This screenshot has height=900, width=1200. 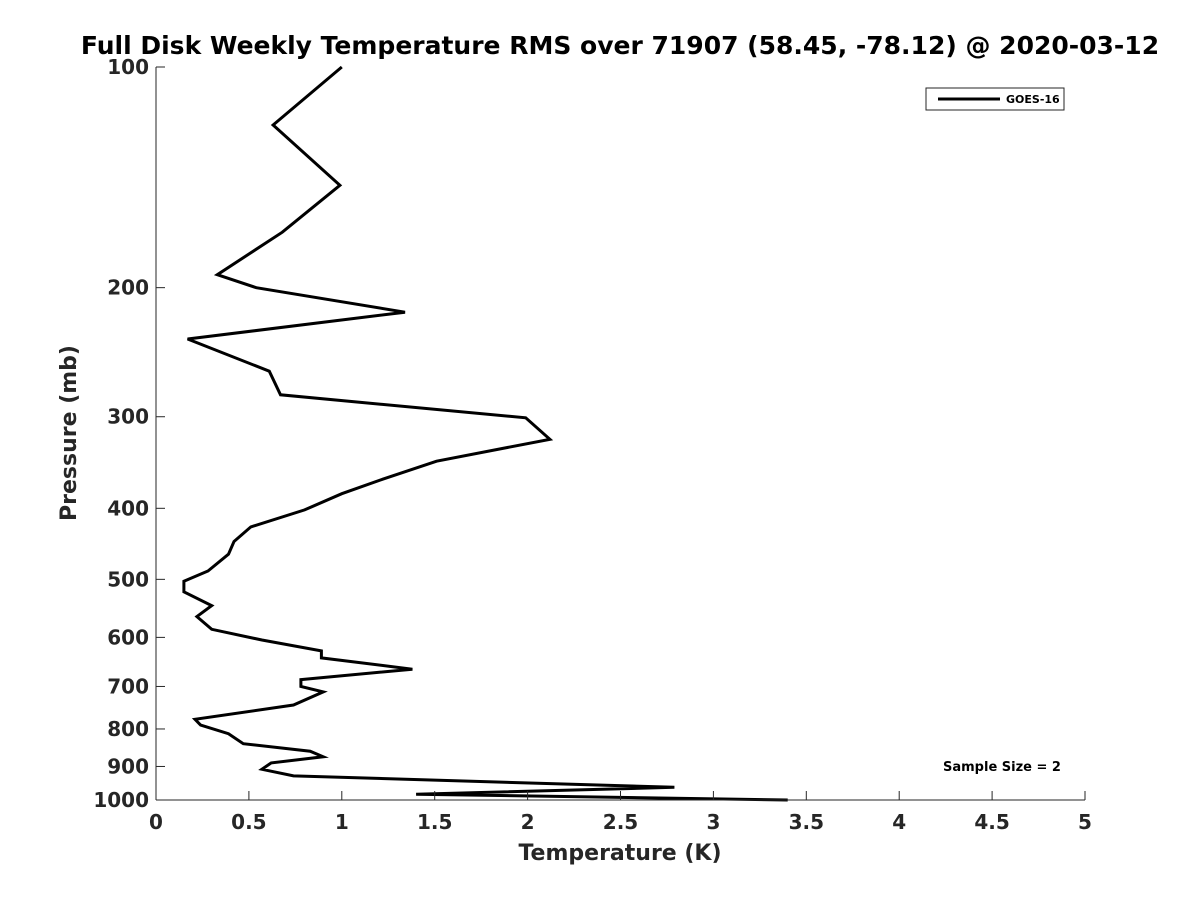 I want to click on y-tick-label: 500, so click(x=128, y=579).